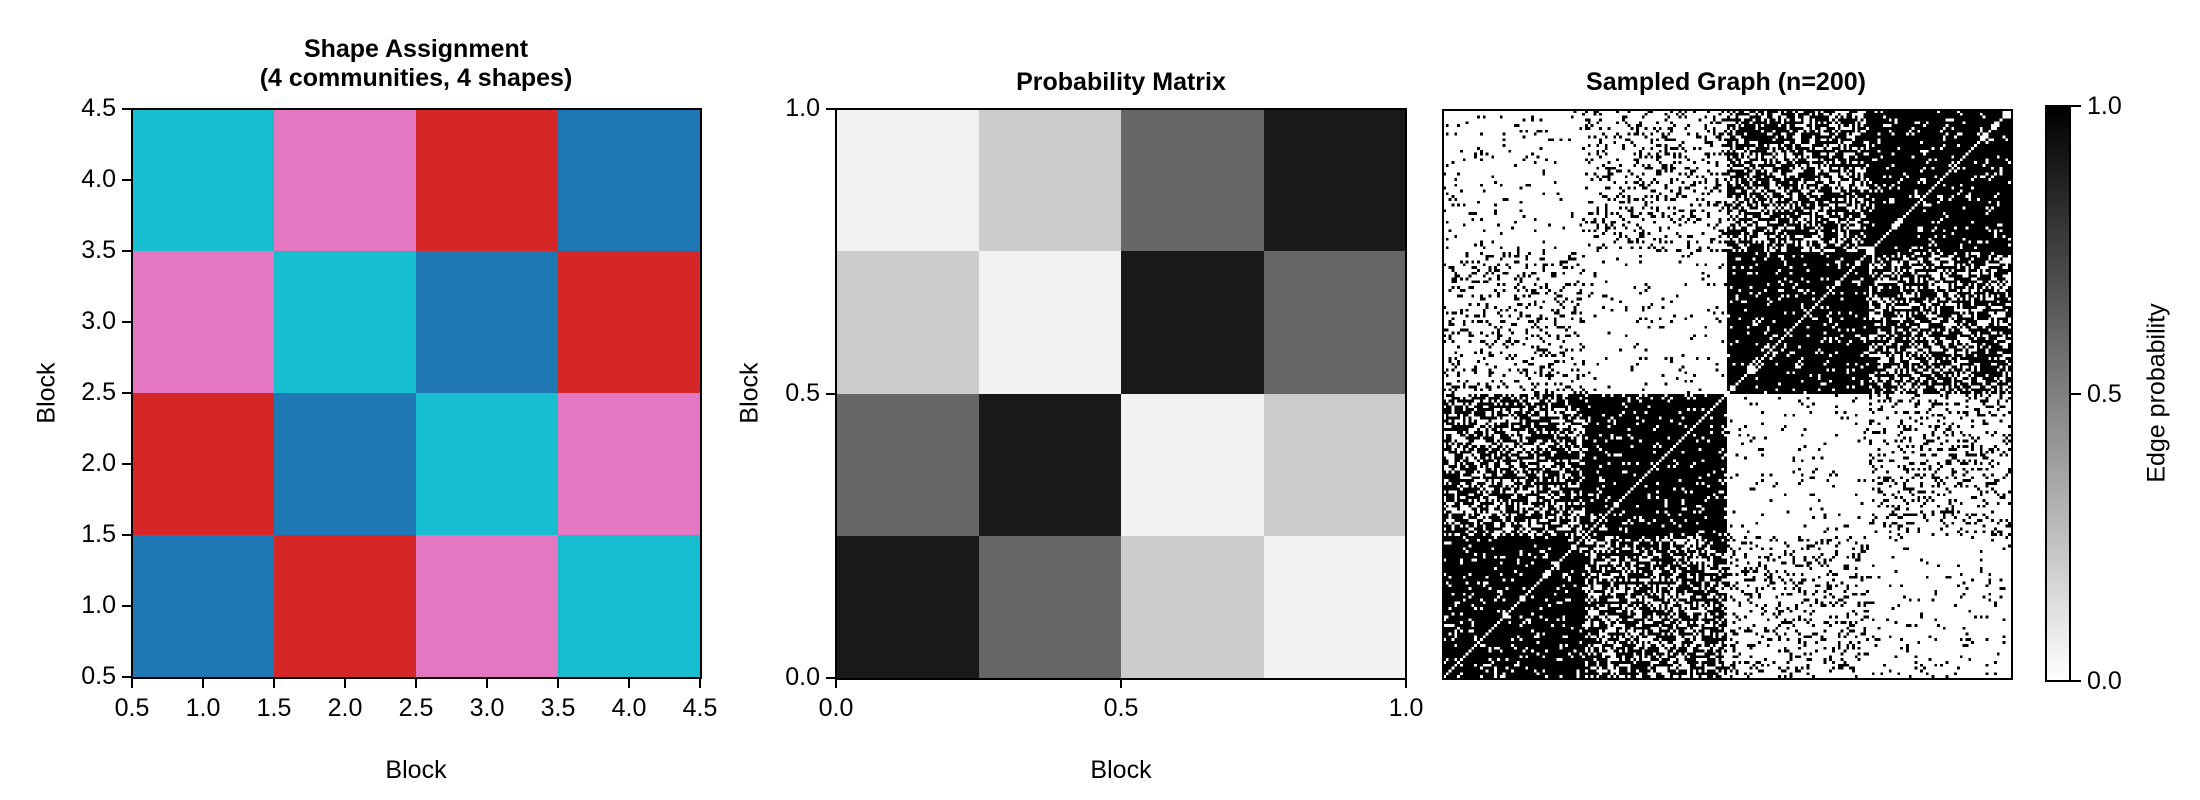 This screenshot has height=800, width=2200. I want to click on prob-xtick-label: 1.0, so click(1406, 708).